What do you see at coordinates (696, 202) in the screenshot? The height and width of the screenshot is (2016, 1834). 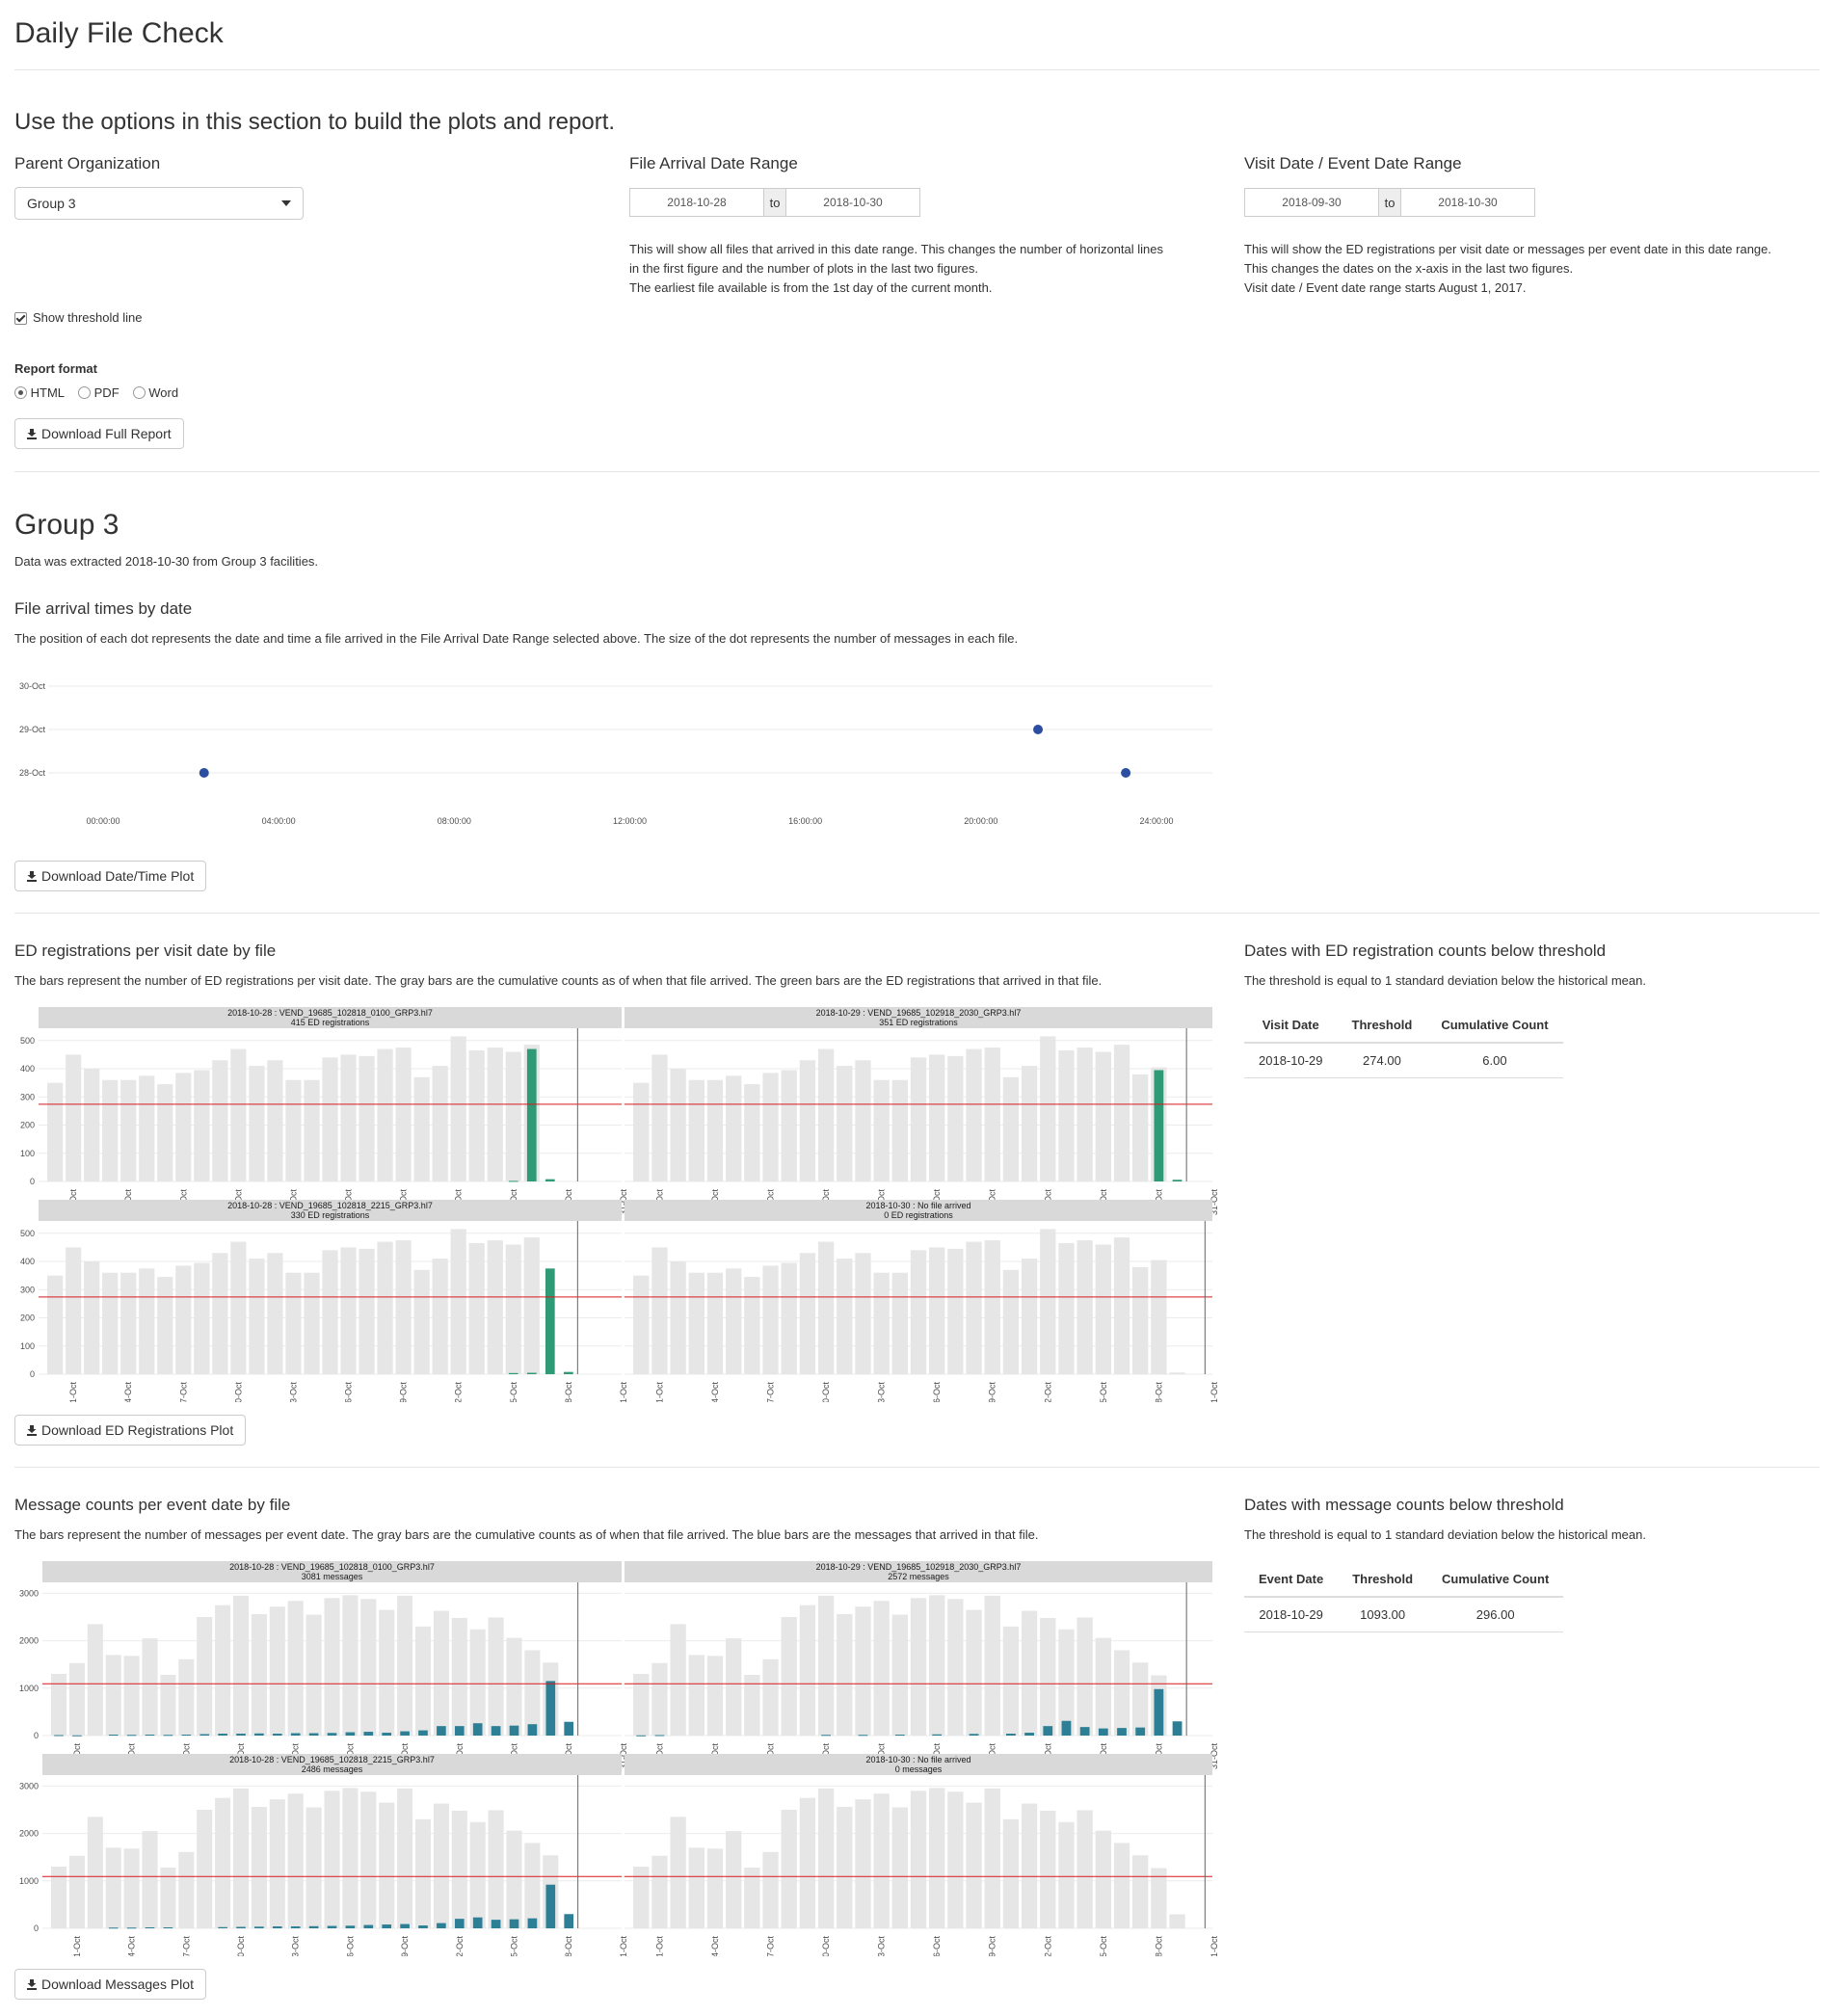 I see `file-arrival-start-input: 2018-10-28` at bounding box center [696, 202].